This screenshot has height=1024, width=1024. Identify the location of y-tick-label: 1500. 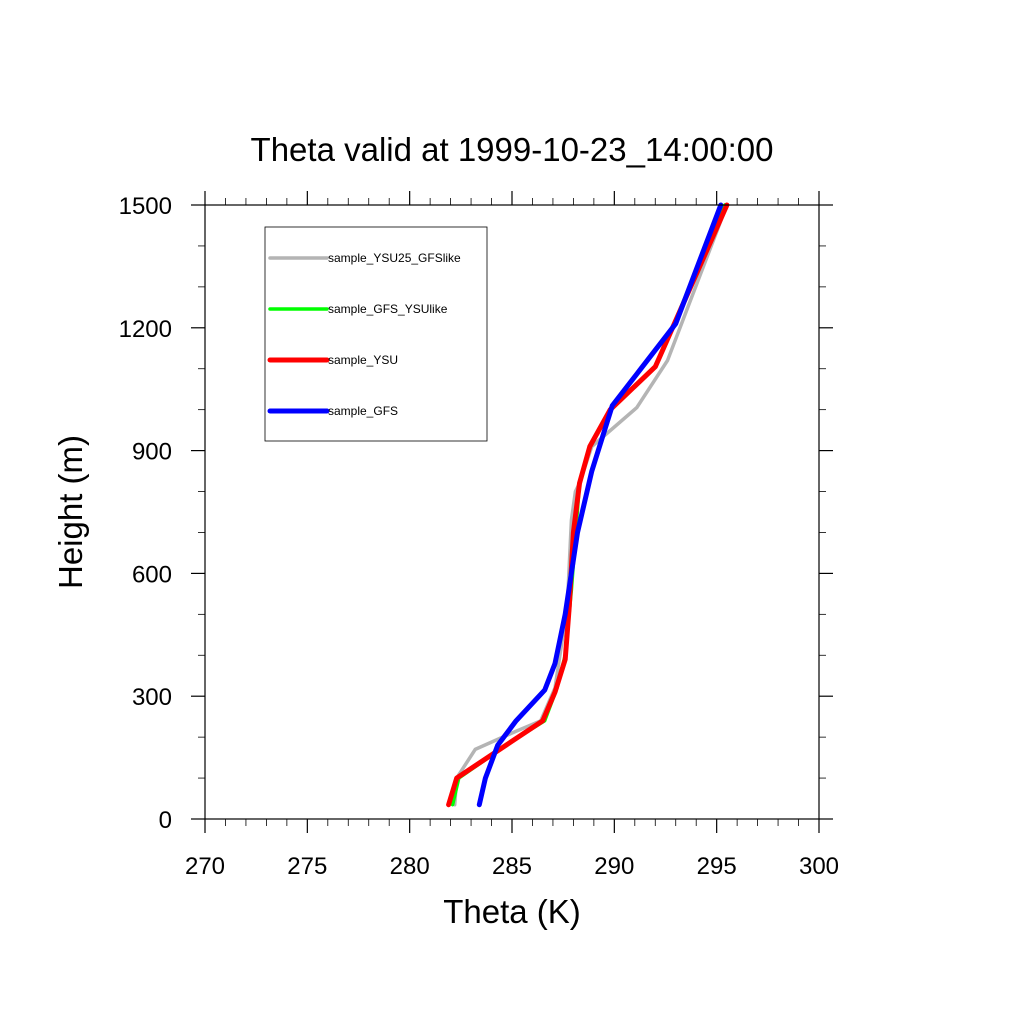
(145, 206).